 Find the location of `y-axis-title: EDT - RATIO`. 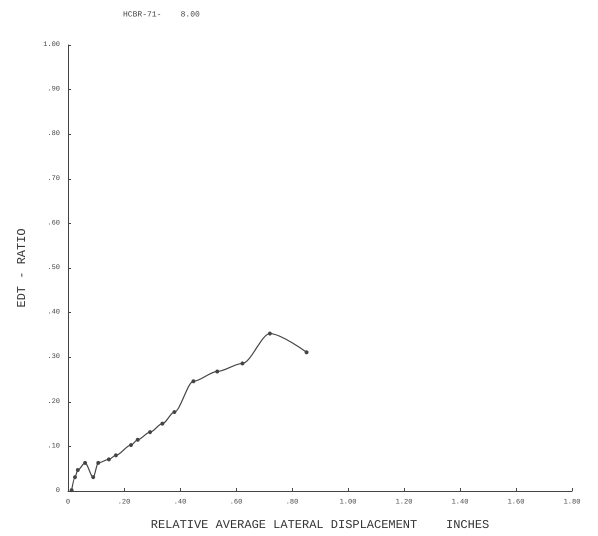

y-axis-title: EDT - RATIO is located at coordinates (22, 268).